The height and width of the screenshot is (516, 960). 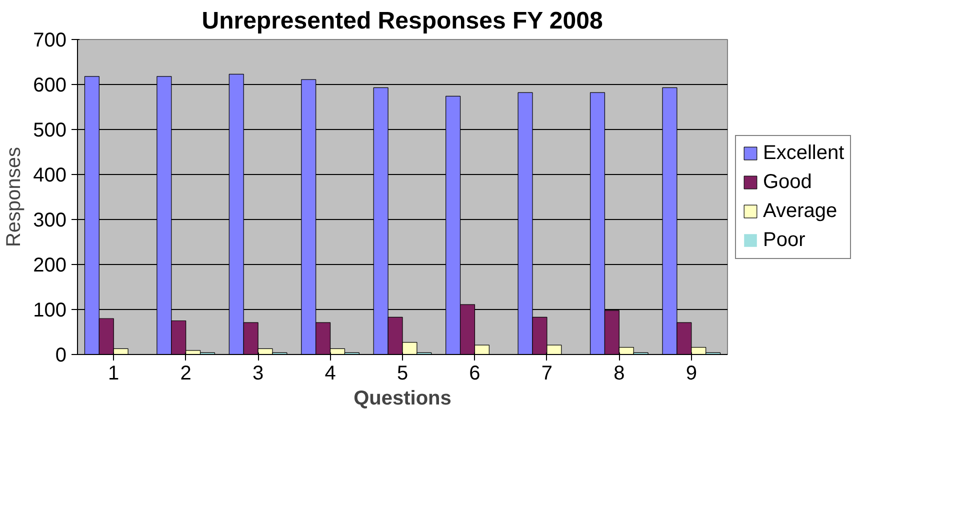 What do you see at coordinates (50, 85) in the screenshot?
I see `y-tick-label: 600` at bounding box center [50, 85].